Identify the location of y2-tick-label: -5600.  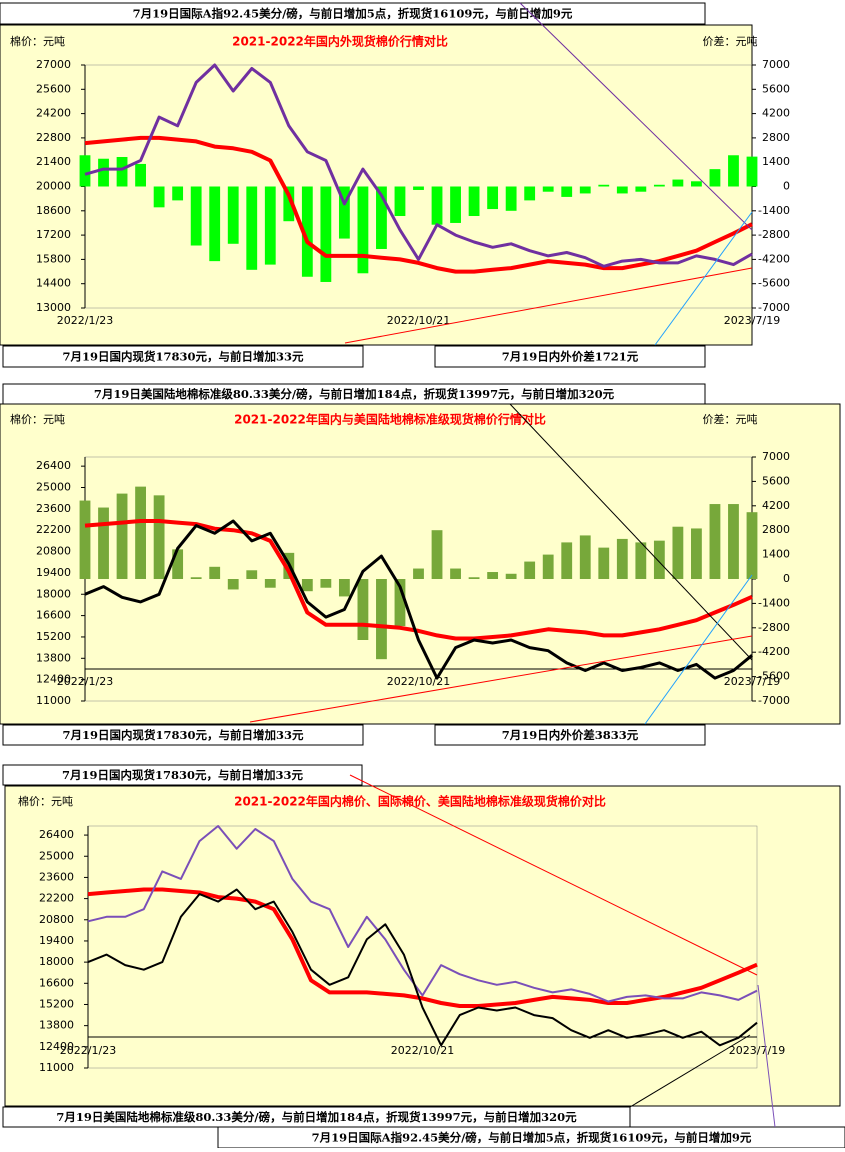
(774, 676).